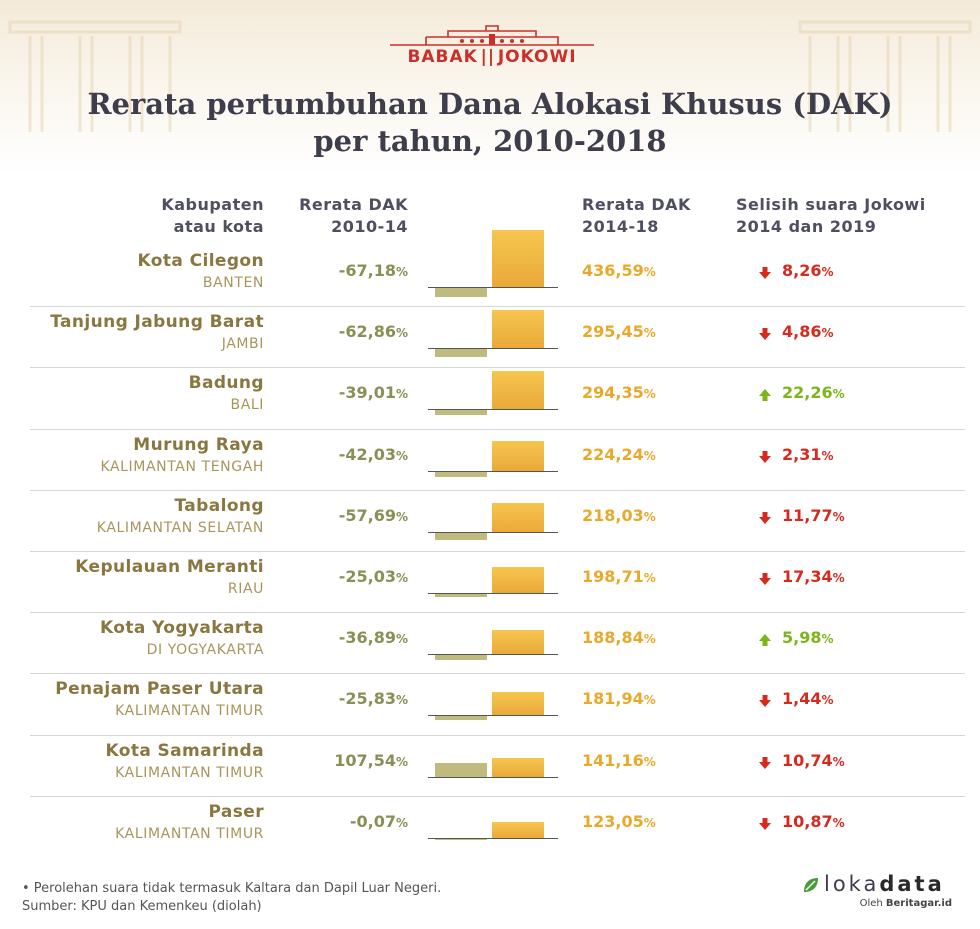 The height and width of the screenshot is (929, 980). I want to click on city-name: Kepulauan Meranti, so click(169, 567).